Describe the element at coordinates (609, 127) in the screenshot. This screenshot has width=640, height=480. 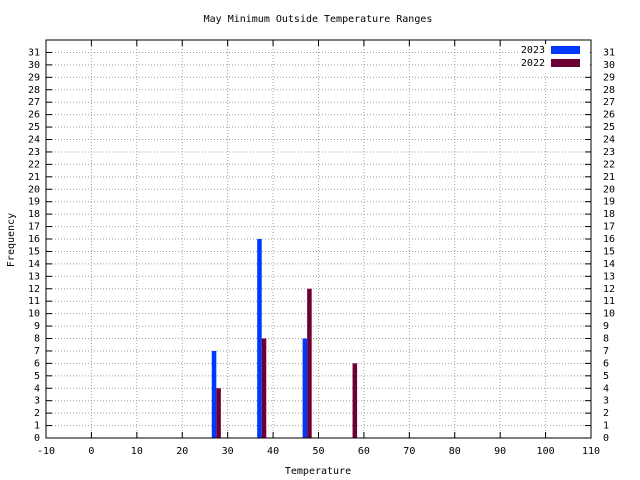
I see `y2-tick-label: 25` at that location.